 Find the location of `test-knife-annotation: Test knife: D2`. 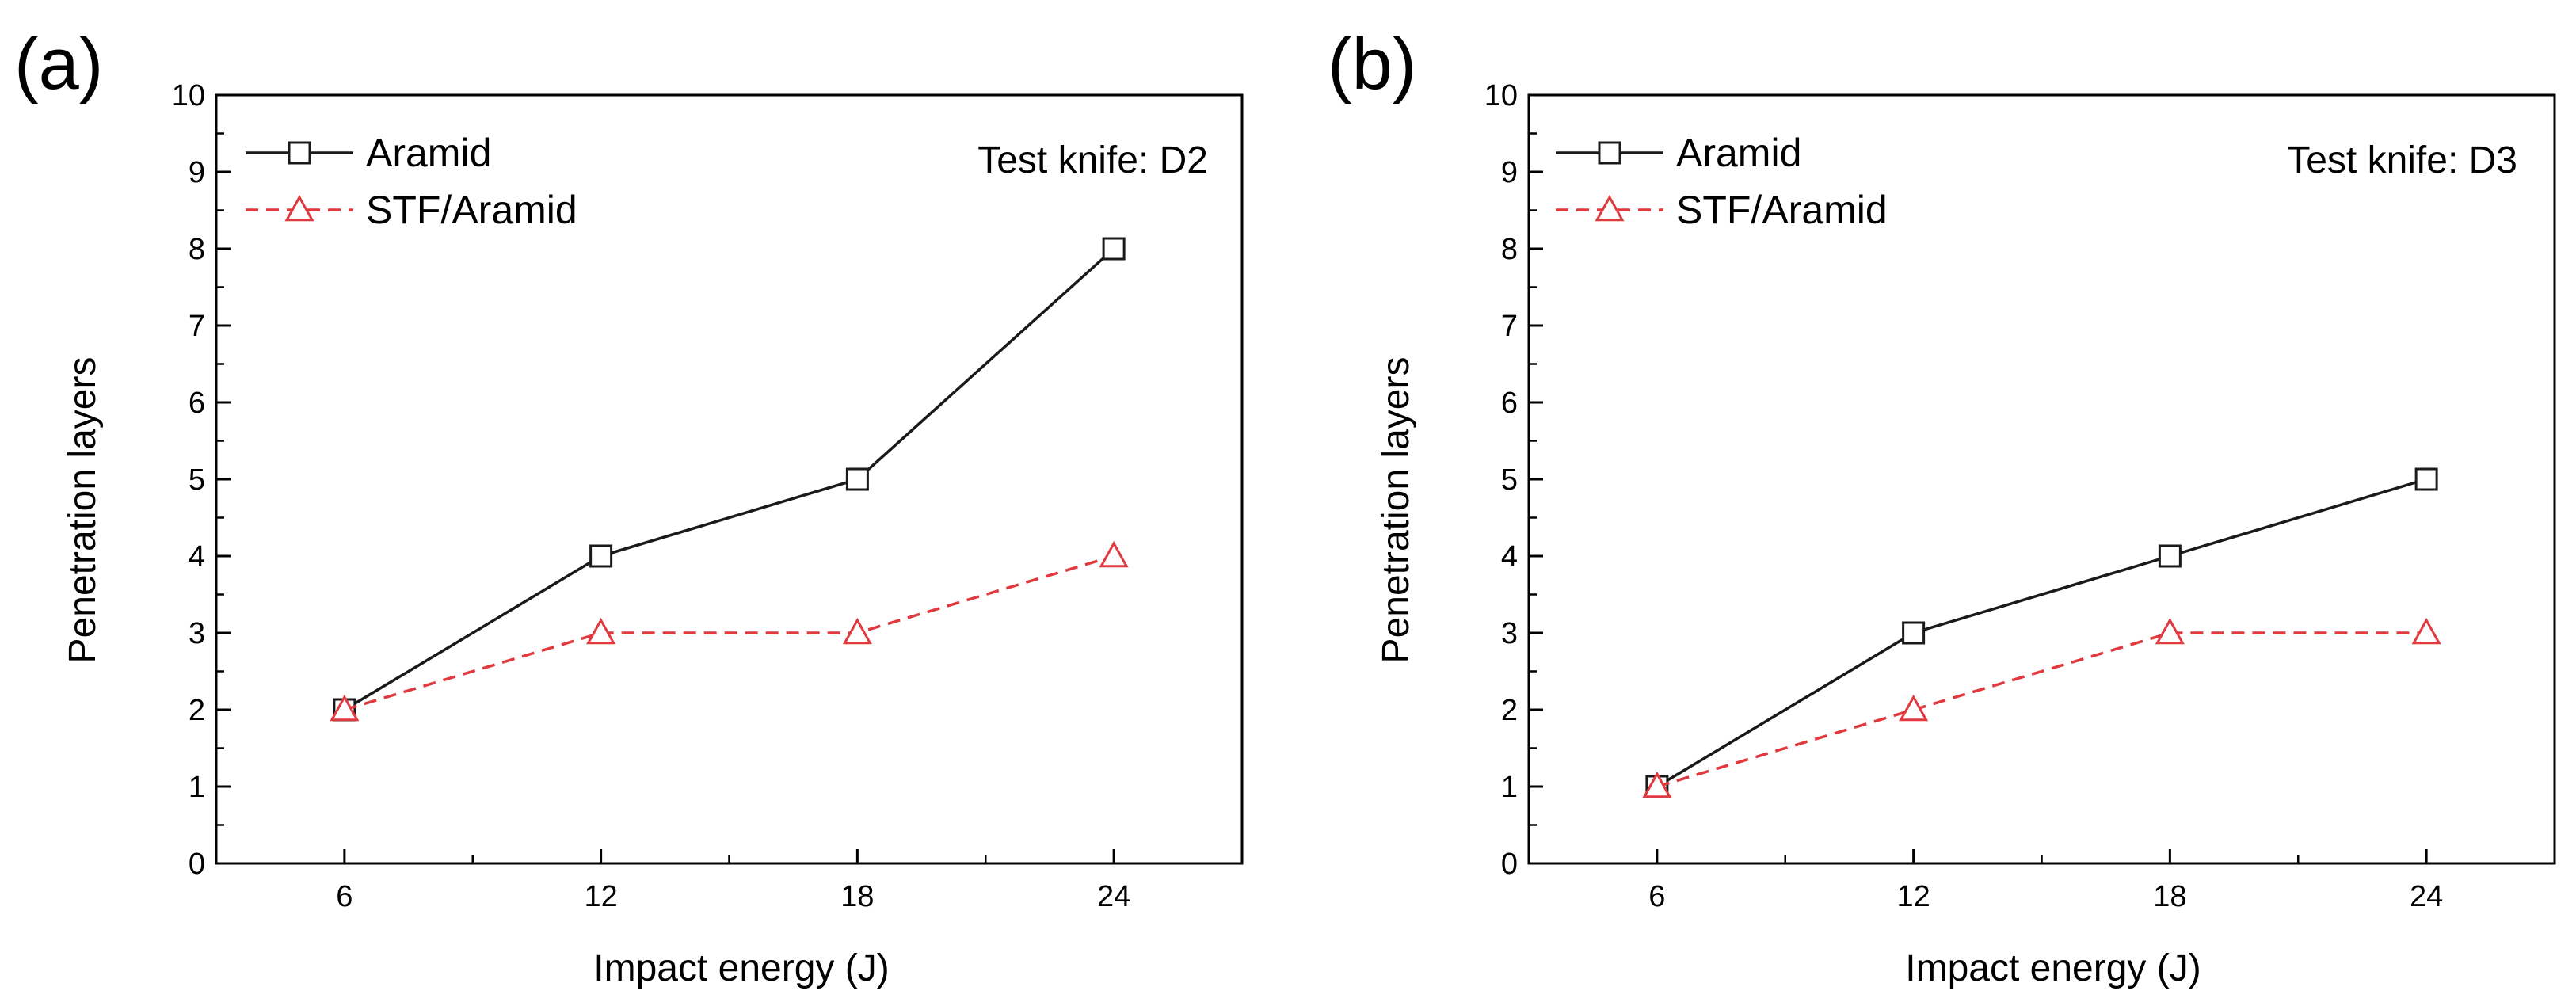

test-knife-annotation: Test knife: D2 is located at coordinates (1093, 160).